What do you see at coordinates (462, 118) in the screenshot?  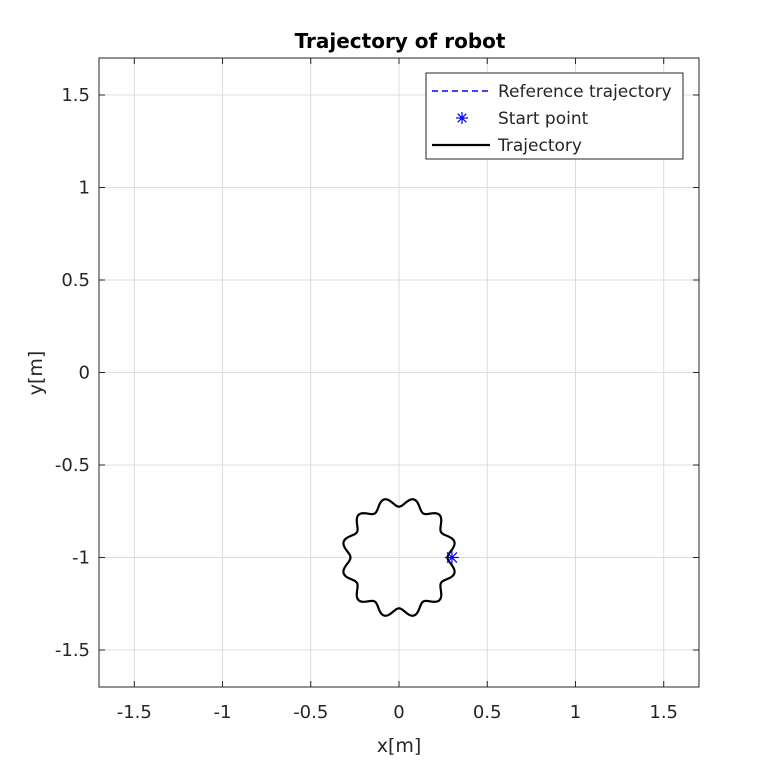 I see `legend-start-point-swatch` at bounding box center [462, 118].